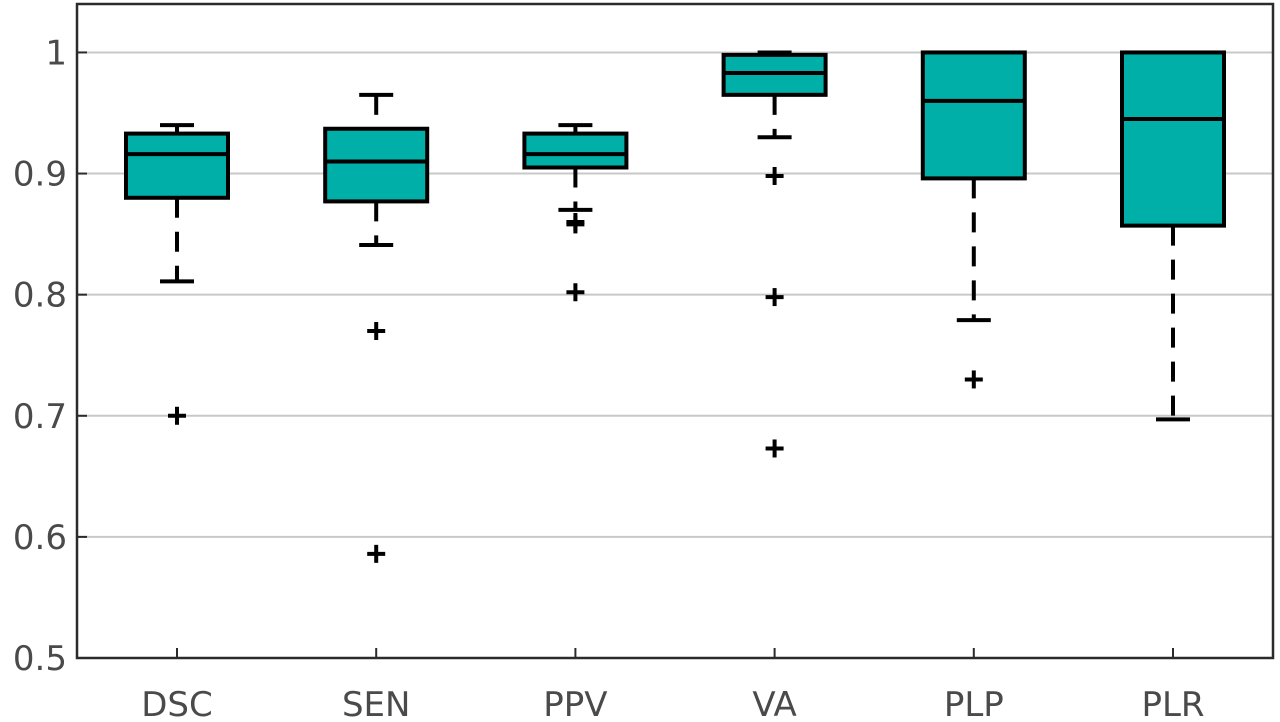 This screenshot has width=1280, height=722. What do you see at coordinates (973, 115) in the screenshot?
I see `box-plp` at bounding box center [973, 115].